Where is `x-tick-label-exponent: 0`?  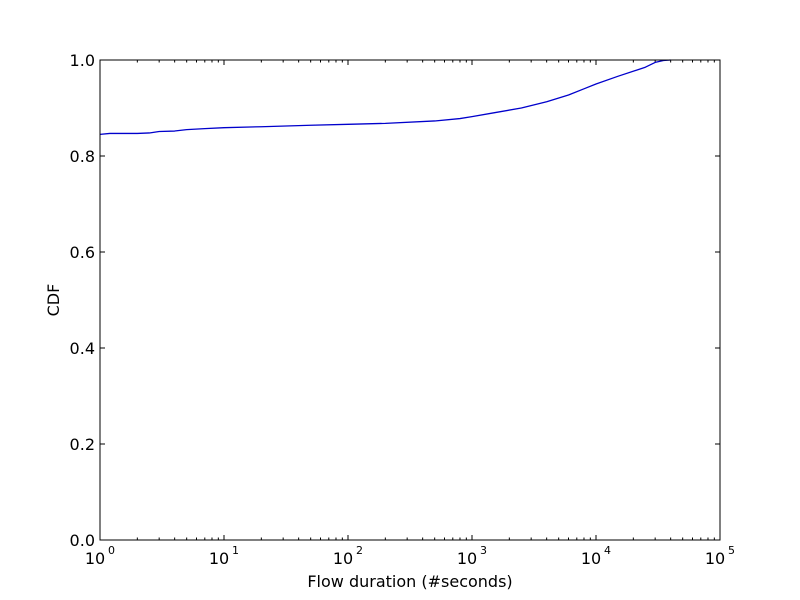
x-tick-label-exponent: 0 is located at coordinates (111, 550).